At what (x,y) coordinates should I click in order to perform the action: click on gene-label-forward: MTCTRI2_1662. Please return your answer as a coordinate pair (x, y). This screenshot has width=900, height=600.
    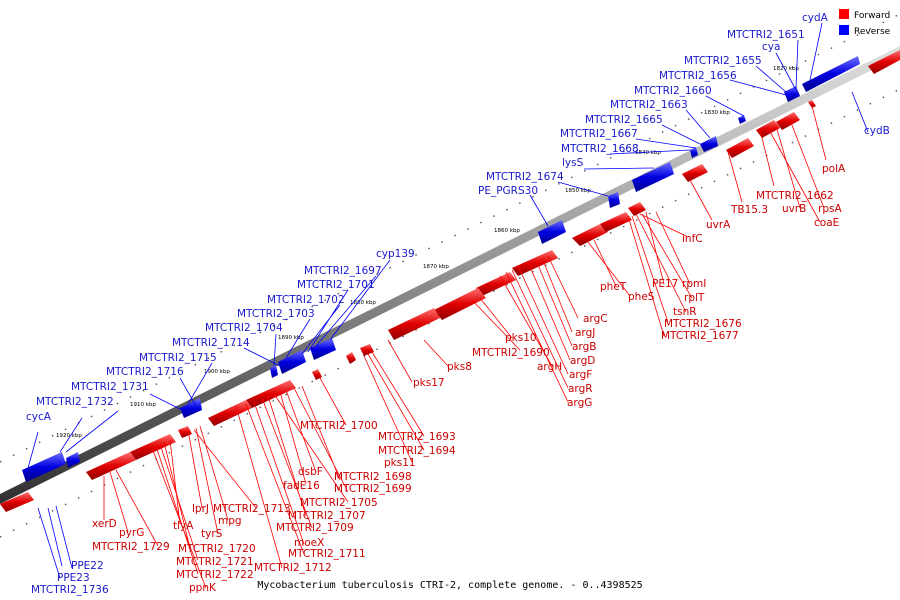
    Looking at the image, I should click on (795, 196).